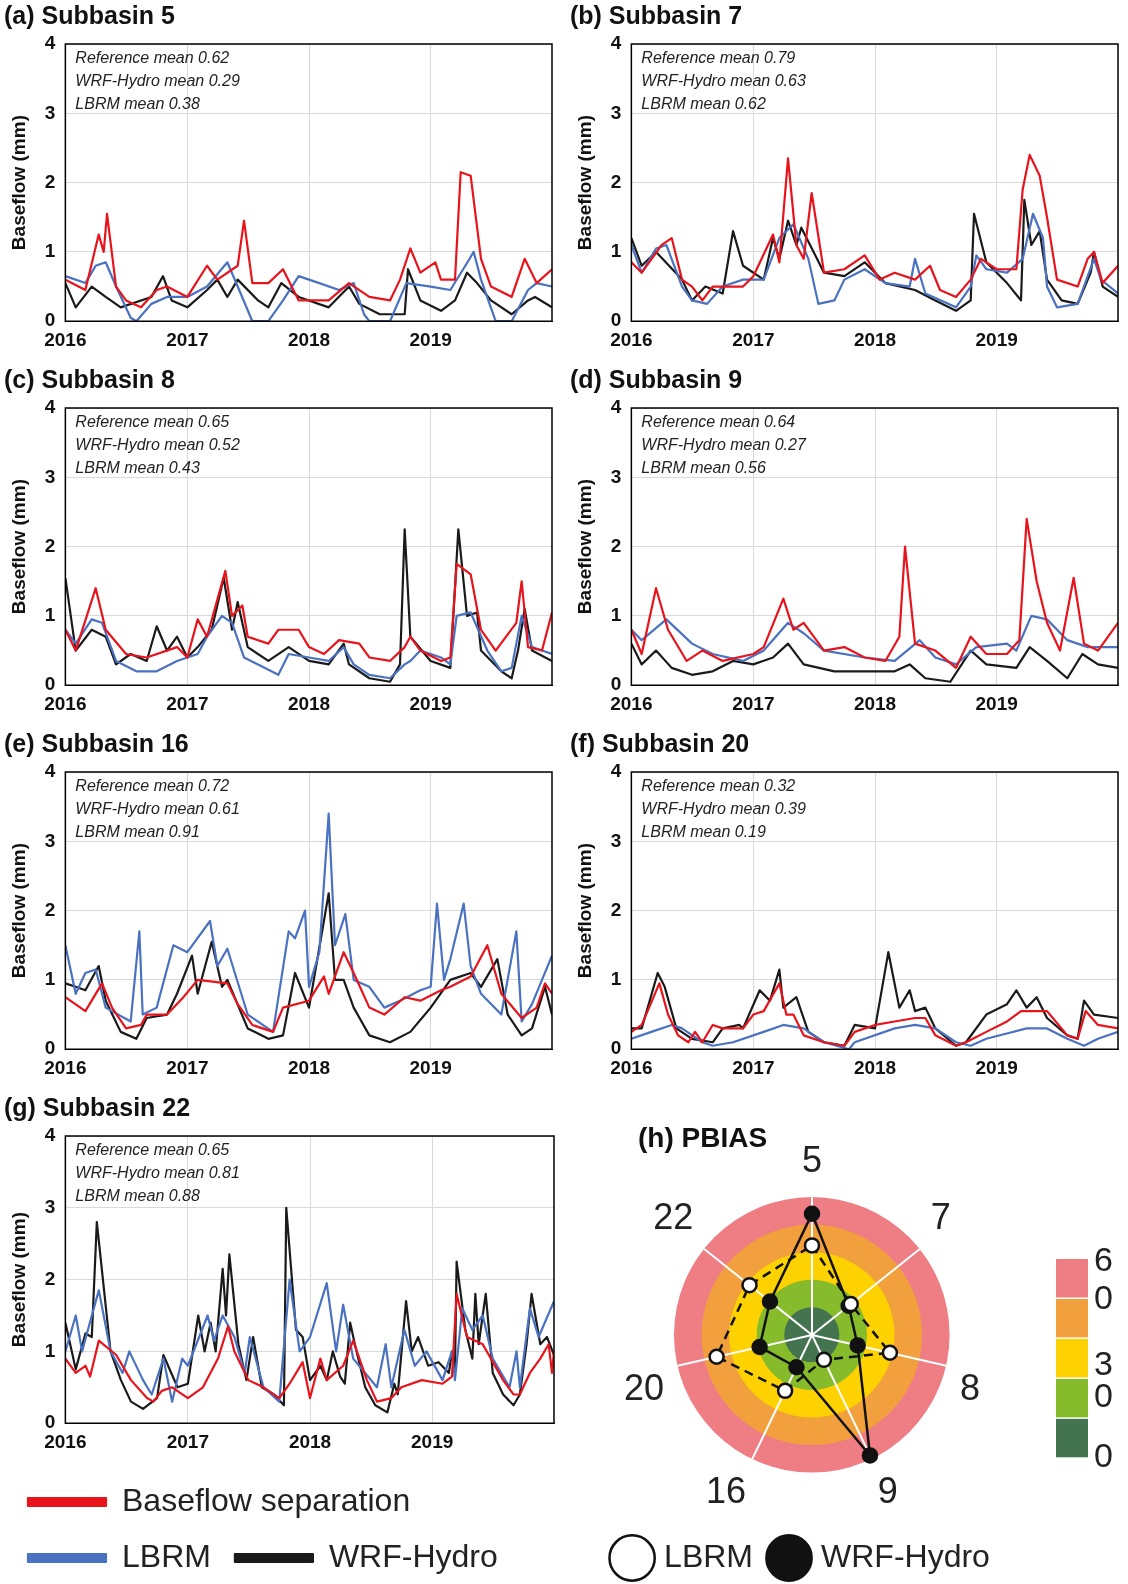  Describe the element at coordinates (703, 468) in the screenshot. I see `annotation: LBRM mean 0.56` at that location.